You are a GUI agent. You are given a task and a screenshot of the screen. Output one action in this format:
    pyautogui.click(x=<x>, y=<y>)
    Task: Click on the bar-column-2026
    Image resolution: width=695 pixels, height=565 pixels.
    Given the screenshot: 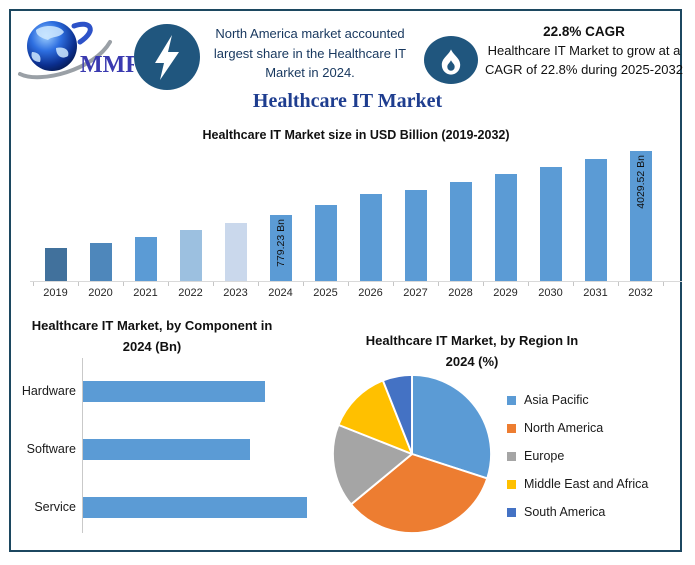 What is the action you would take?
    pyautogui.click(x=370, y=212)
    